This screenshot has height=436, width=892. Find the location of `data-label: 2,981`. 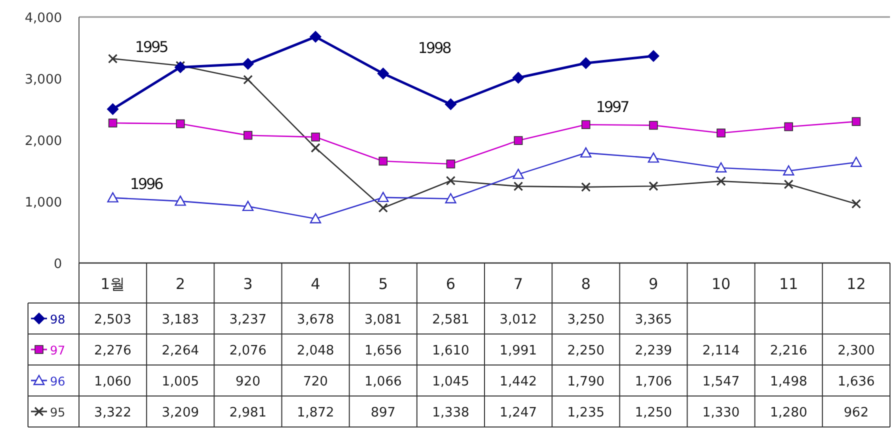

data-label: 2,981 is located at coordinates (248, 413).